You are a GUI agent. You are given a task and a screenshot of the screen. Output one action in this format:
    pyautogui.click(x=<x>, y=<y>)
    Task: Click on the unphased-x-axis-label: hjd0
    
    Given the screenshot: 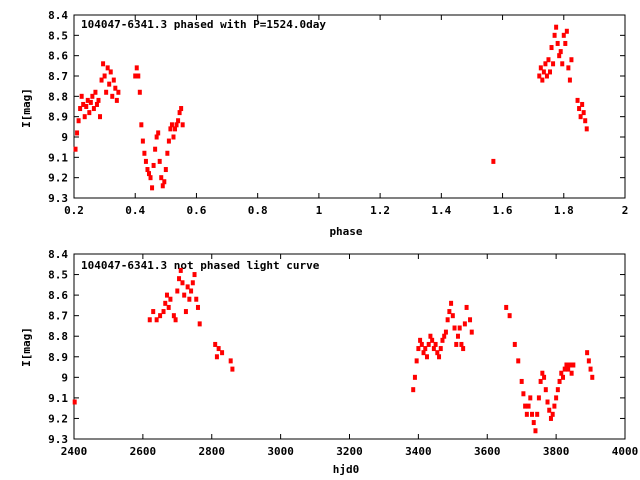 What is the action you would take?
    pyautogui.click(x=346, y=469)
    